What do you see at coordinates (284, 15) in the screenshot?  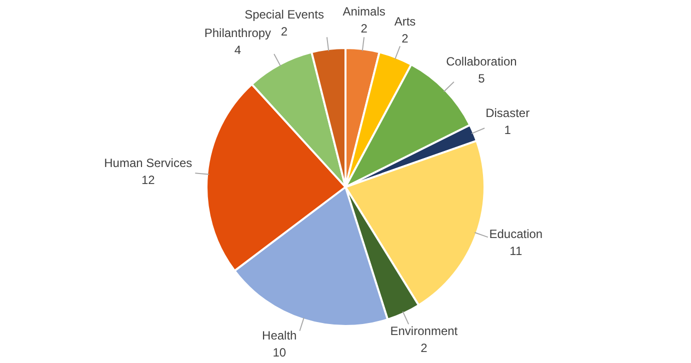 I see `slice-label: Special Events` at bounding box center [284, 15].